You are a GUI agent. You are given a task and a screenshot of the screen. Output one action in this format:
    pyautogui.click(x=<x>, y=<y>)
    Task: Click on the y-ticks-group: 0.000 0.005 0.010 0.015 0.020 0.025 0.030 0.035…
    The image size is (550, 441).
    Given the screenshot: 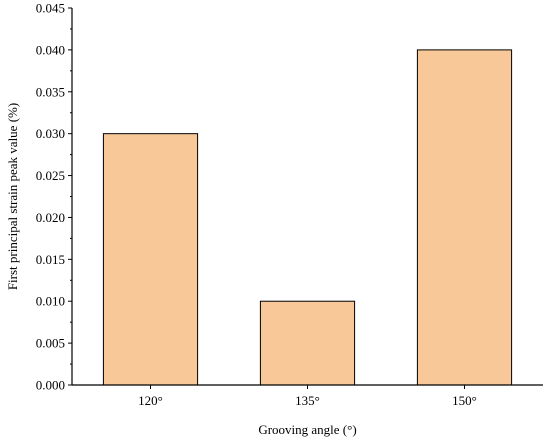 What is the action you would take?
    pyautogui.click(x=54, y=197)
    